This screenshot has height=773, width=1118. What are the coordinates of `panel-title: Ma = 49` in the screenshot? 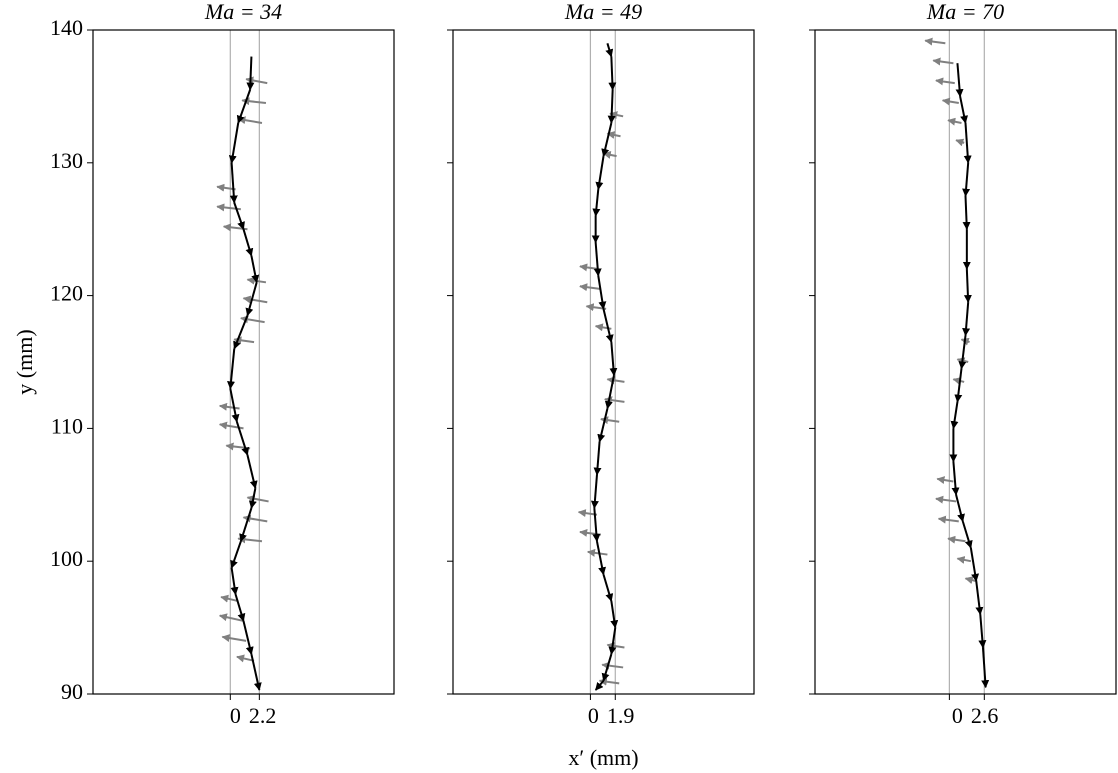 It's located at (603, 12).